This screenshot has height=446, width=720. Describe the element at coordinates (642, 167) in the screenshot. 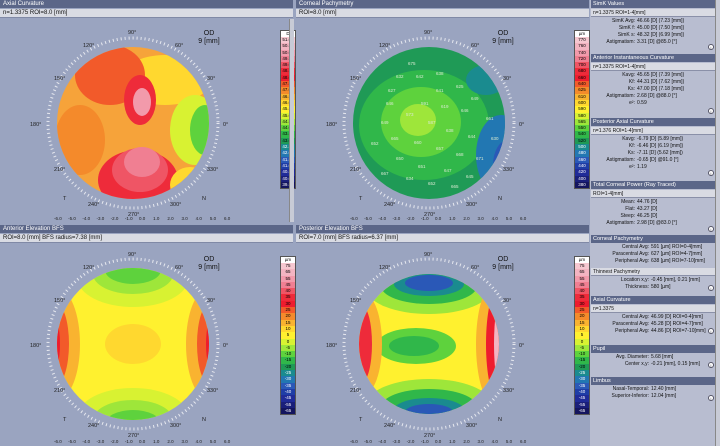

I see `info-value: 1.19` at that location.